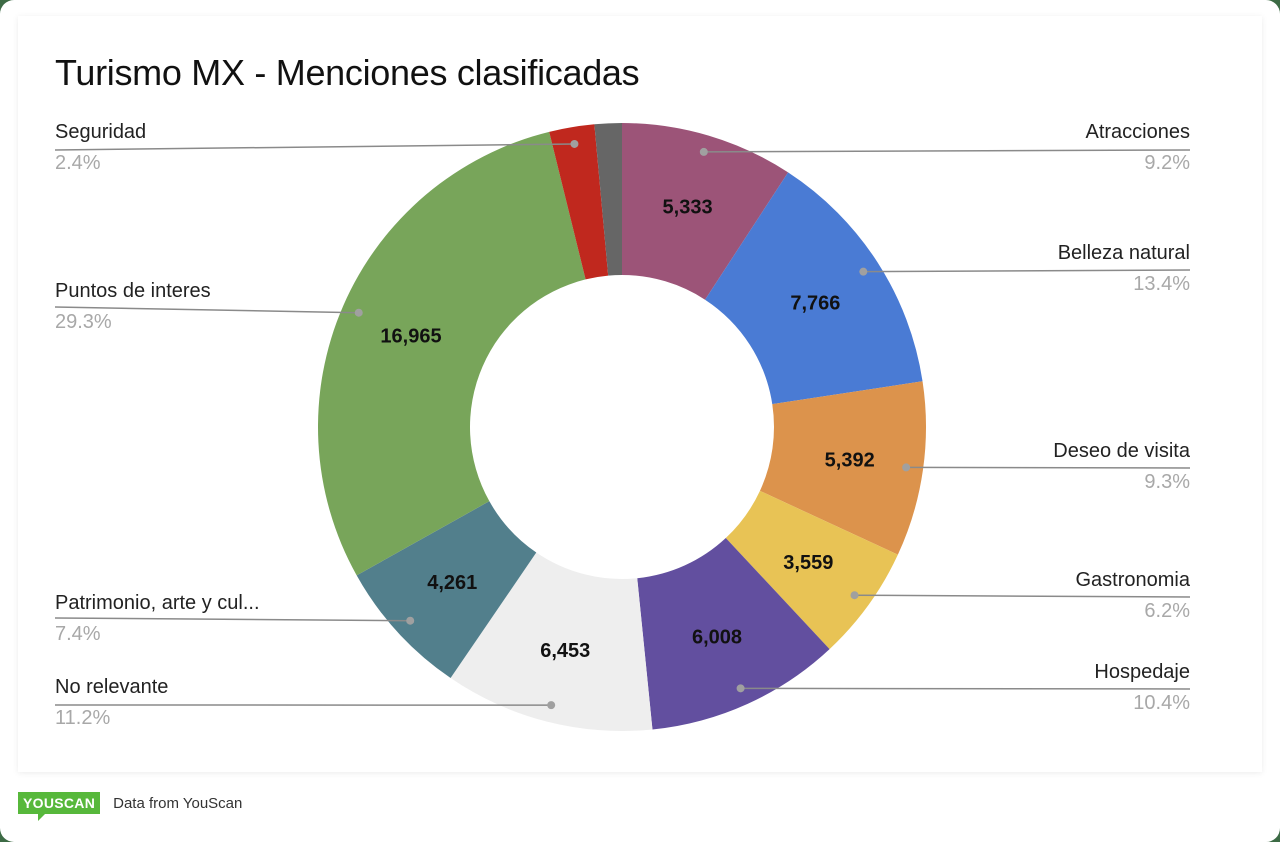 The width and height of the screenshot is (1280, 842). I want to click on pct-belleza-natural: 13.4%, so click(1161, 284).